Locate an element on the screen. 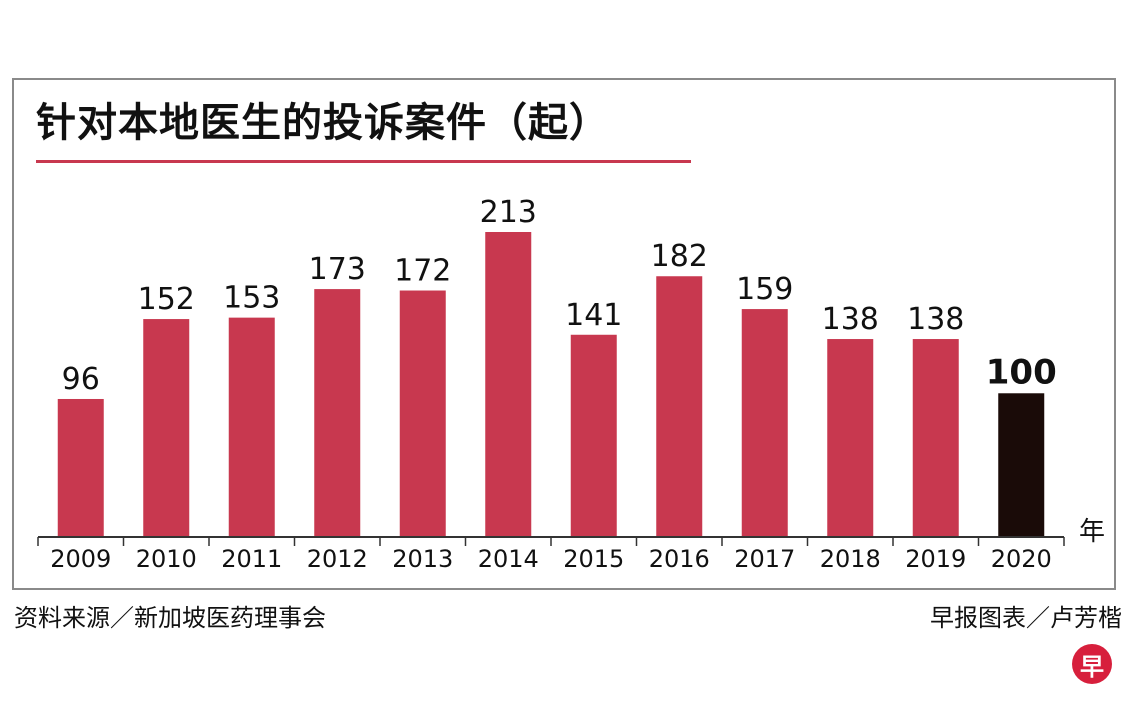 The height and width of the screenshot is (712, 1140). tick-label-2012: 2012 is located at coordinates (337, 559).